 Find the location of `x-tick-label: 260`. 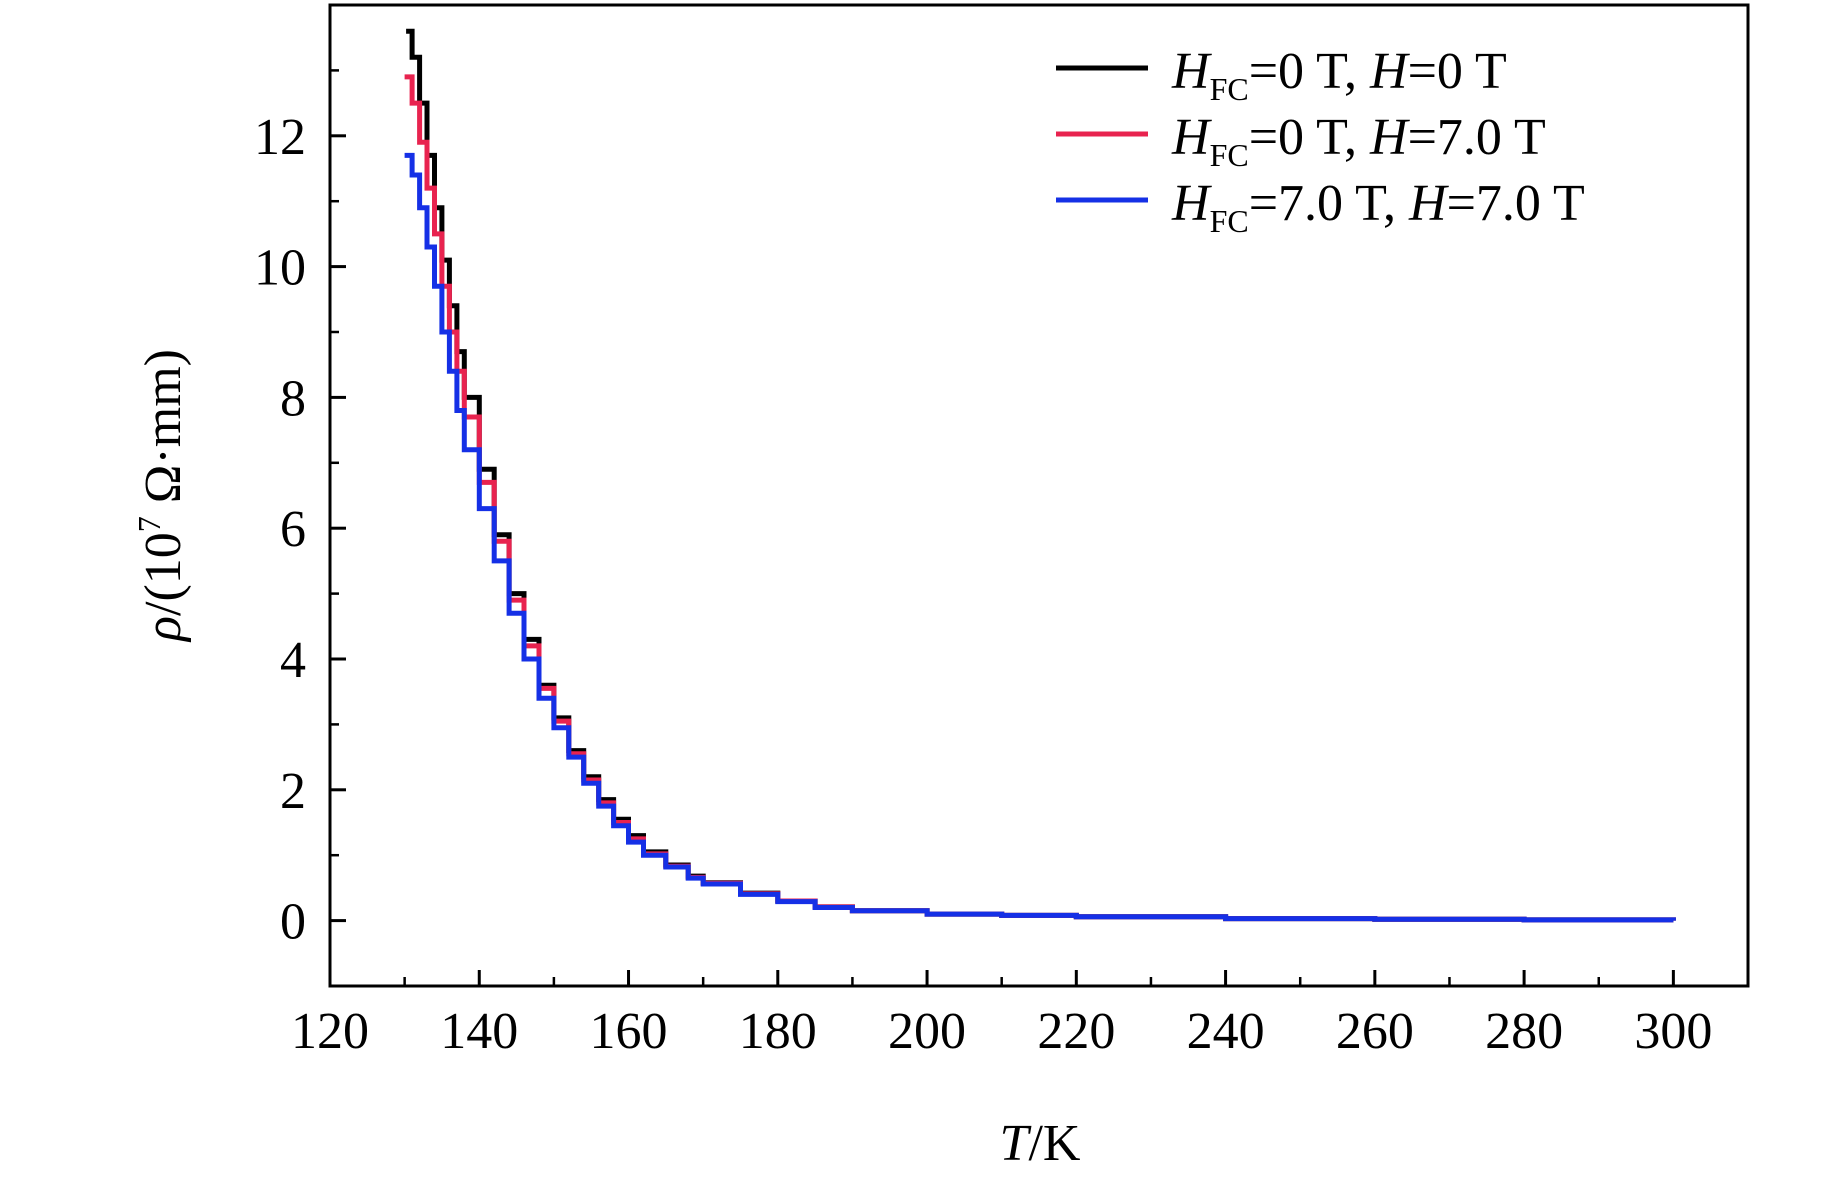

x-tick-label: 260 is located at coordinates (1375, 1031).